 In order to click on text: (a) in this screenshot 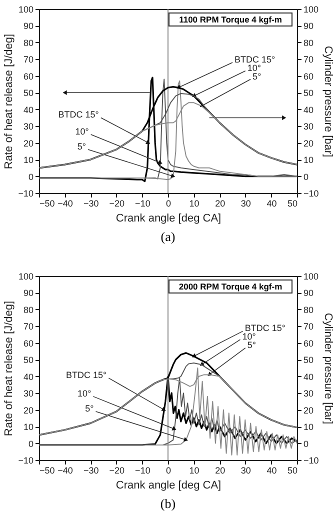, I will do `click(168, 236)`.